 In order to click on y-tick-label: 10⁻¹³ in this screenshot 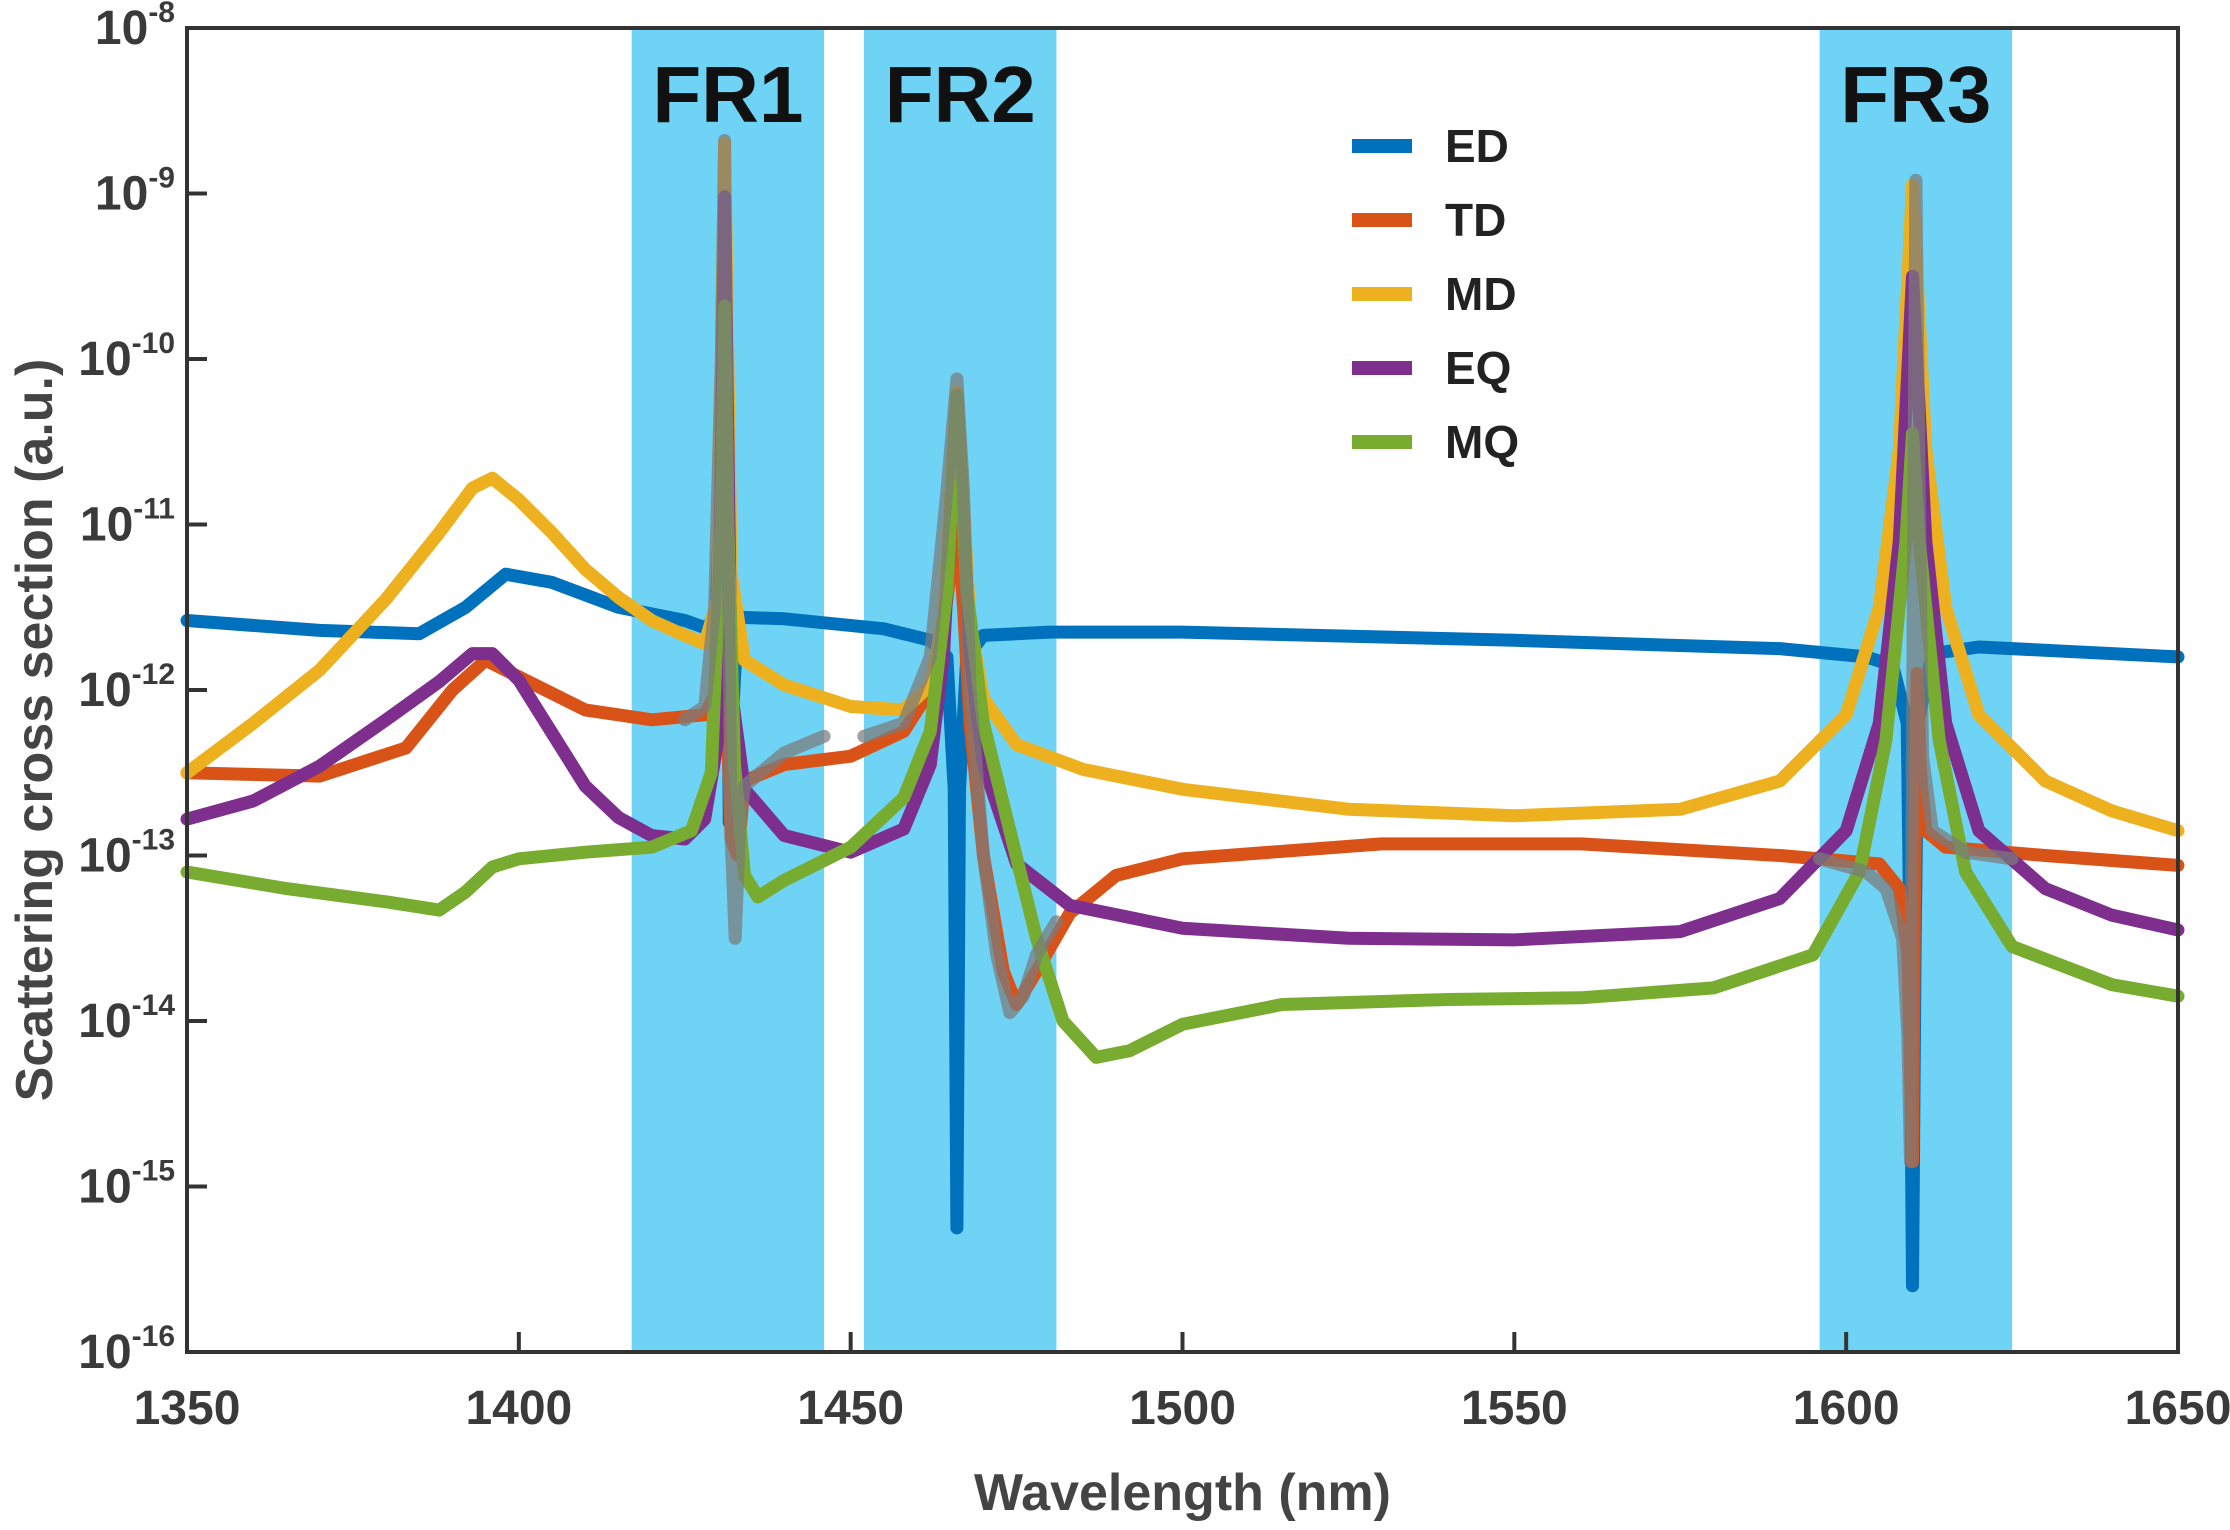, I will do `click(126, 853)`.